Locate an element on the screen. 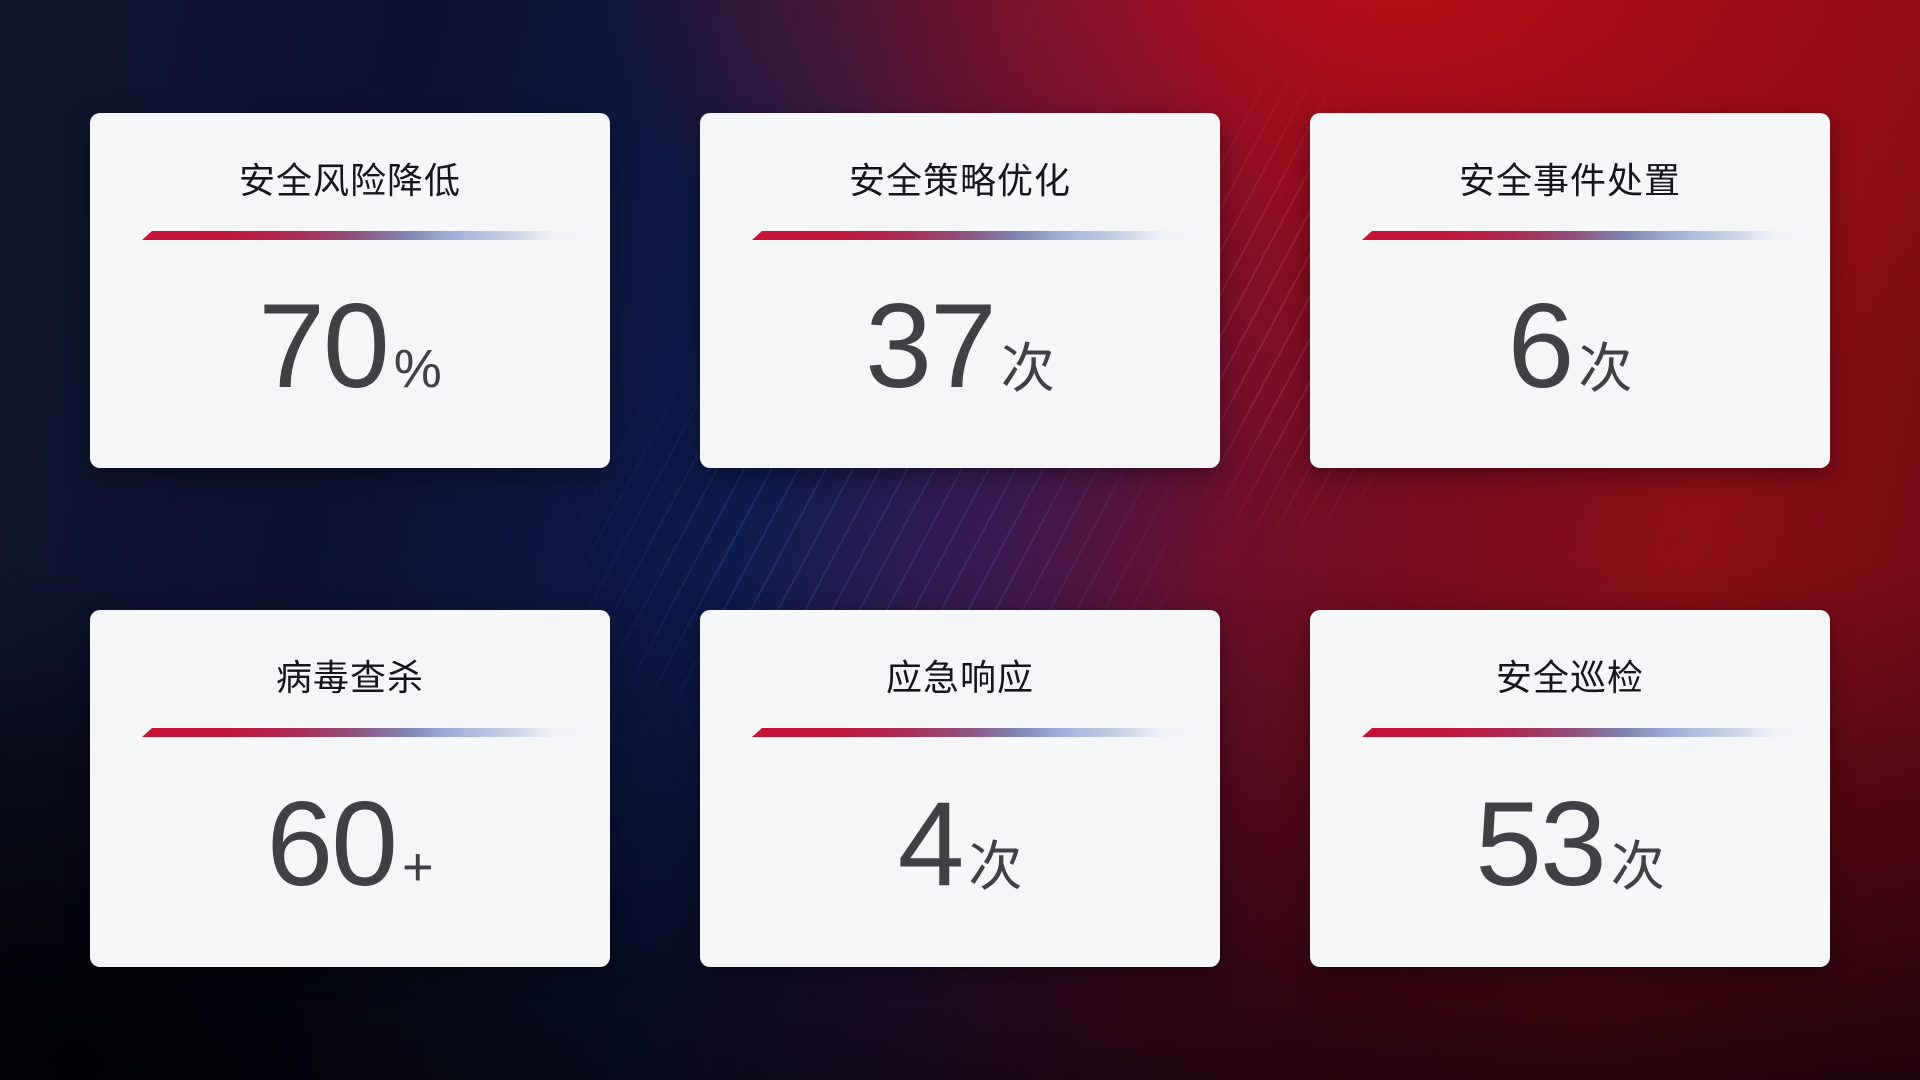 This screenshot has width=1920, height=1080. stat-value: 53 is located at coordinates (1540, 844).